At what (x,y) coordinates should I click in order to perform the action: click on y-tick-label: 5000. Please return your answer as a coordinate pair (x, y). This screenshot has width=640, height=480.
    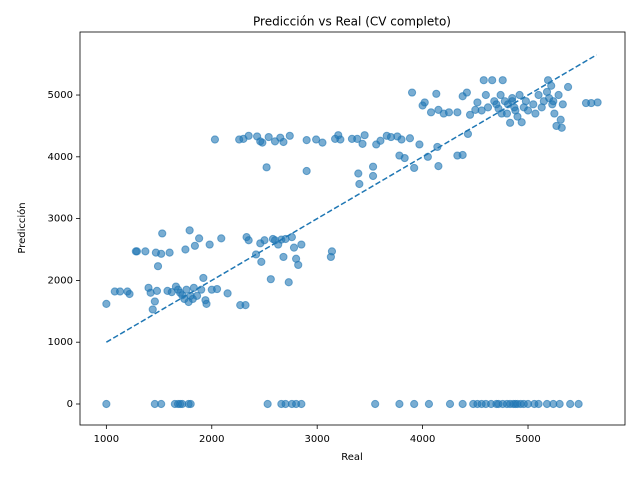
    Looking at the image, I should click on (60, 95).